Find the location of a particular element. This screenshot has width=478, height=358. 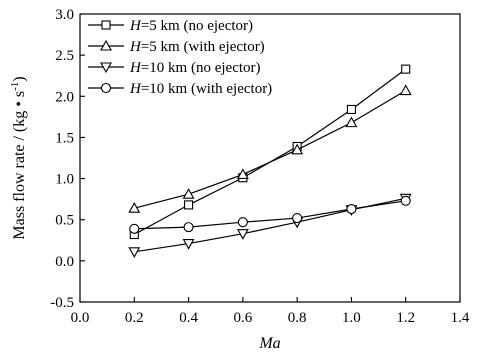

legend-text-rest: =10 km (no ejector) is located at coordinates (201, 68).